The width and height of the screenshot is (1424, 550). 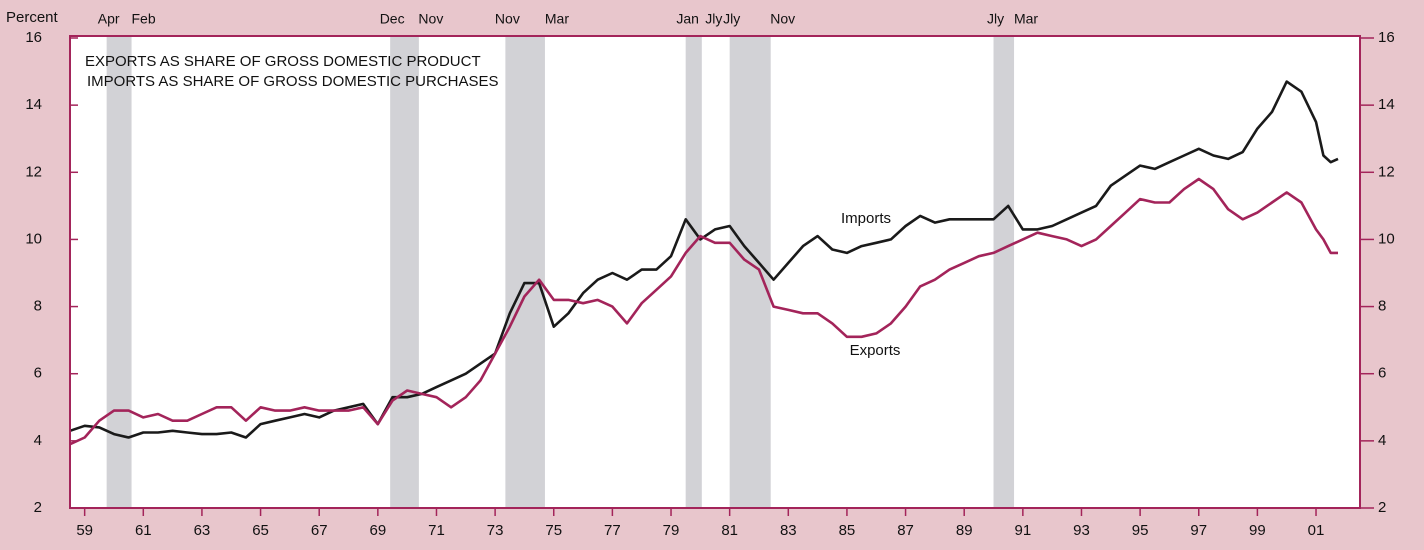 I want to click on recession-start-label: Dec, so click(x=392, y=19).